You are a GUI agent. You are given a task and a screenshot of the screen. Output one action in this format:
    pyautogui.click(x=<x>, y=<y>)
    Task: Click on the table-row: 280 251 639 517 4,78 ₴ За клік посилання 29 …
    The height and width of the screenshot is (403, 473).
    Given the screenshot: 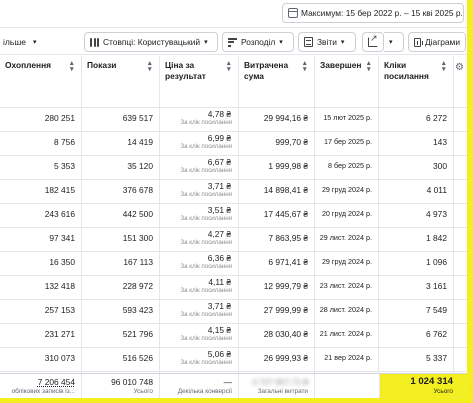 What is the action you would take?
    pyautogui.click(x=233, y=120)
    